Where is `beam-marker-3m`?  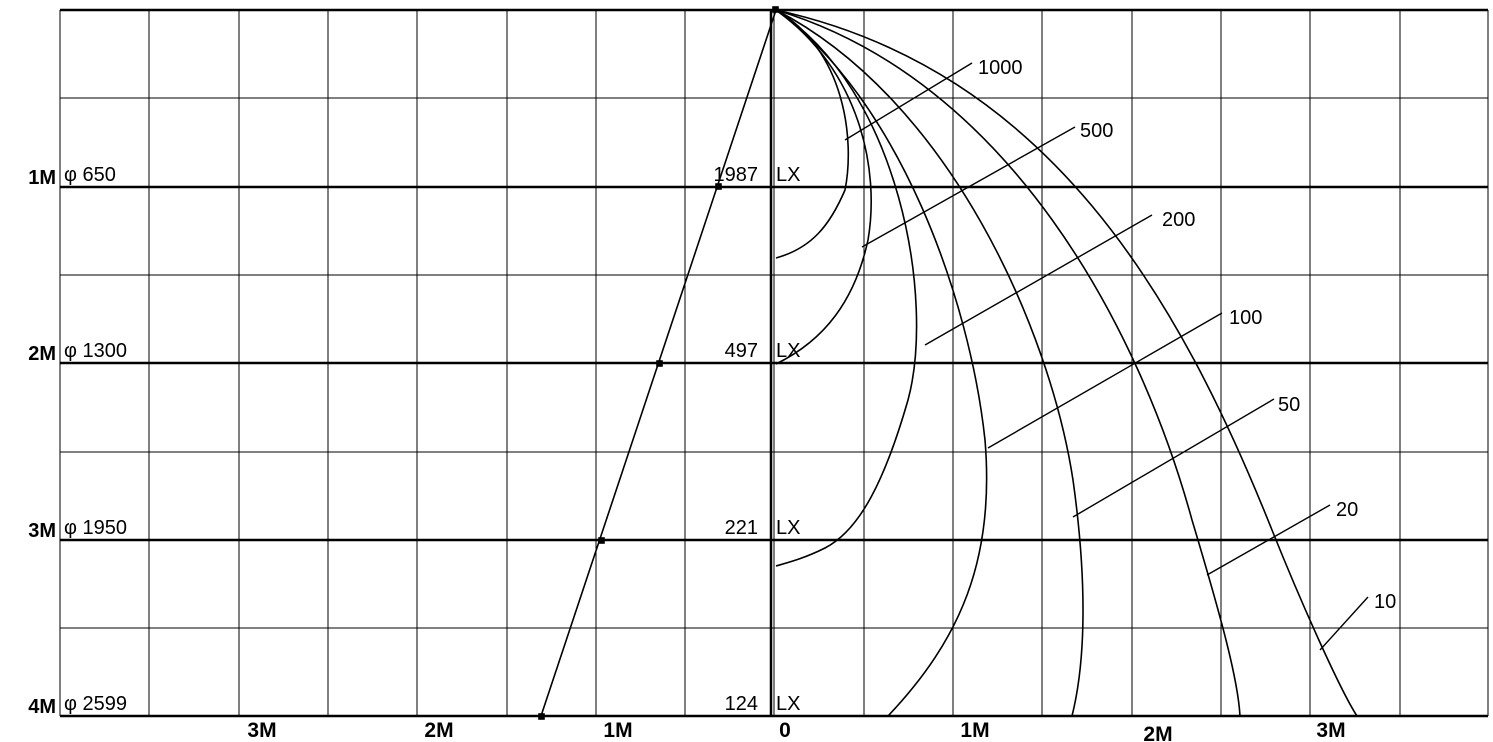 beam-marker-3m is located at coordinates (601, 540).